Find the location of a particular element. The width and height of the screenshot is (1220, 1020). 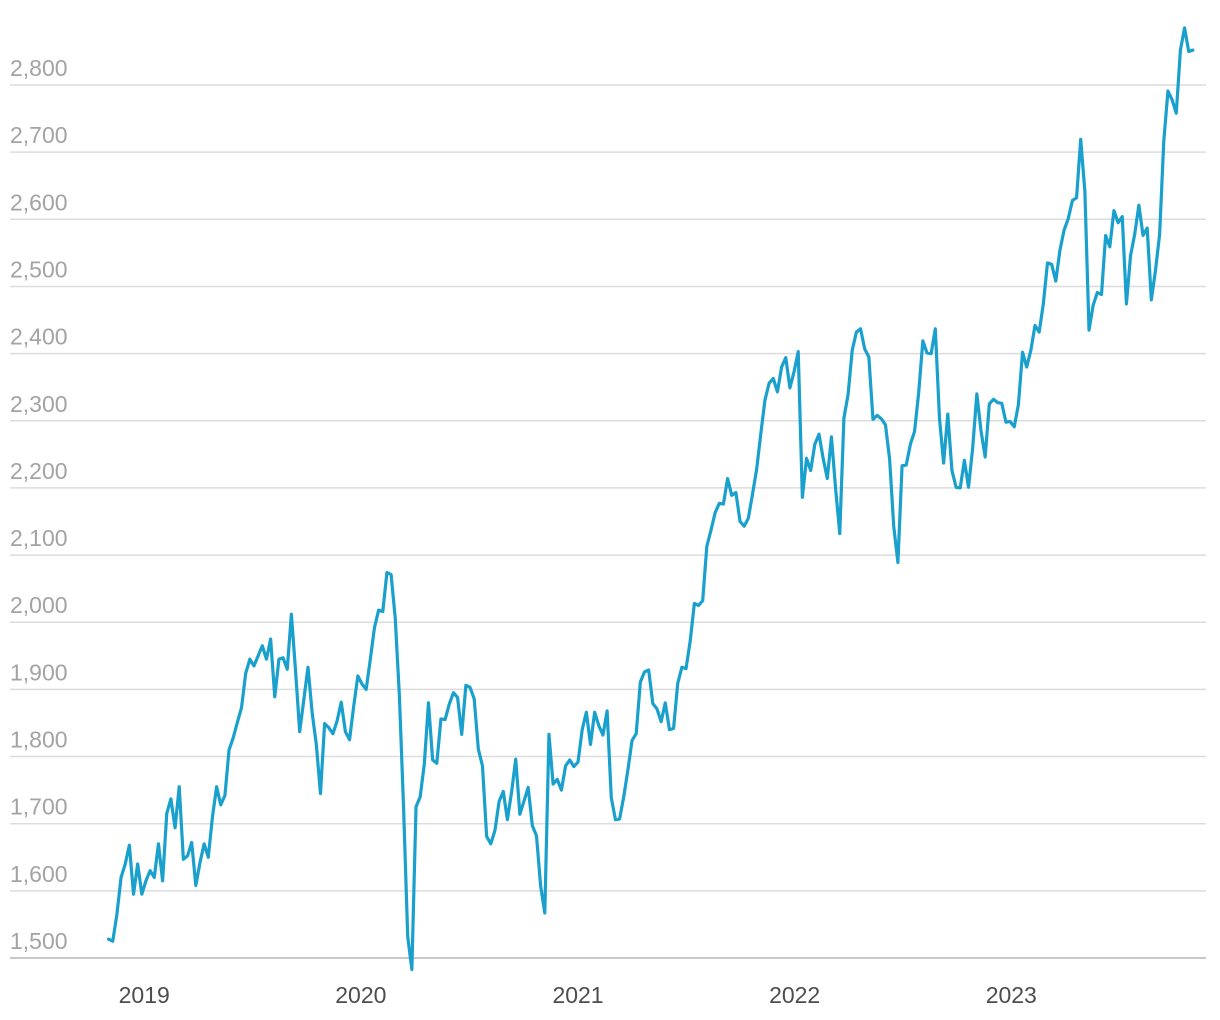

y-tick-label: 1,700 is located at coordinates (39, 807).